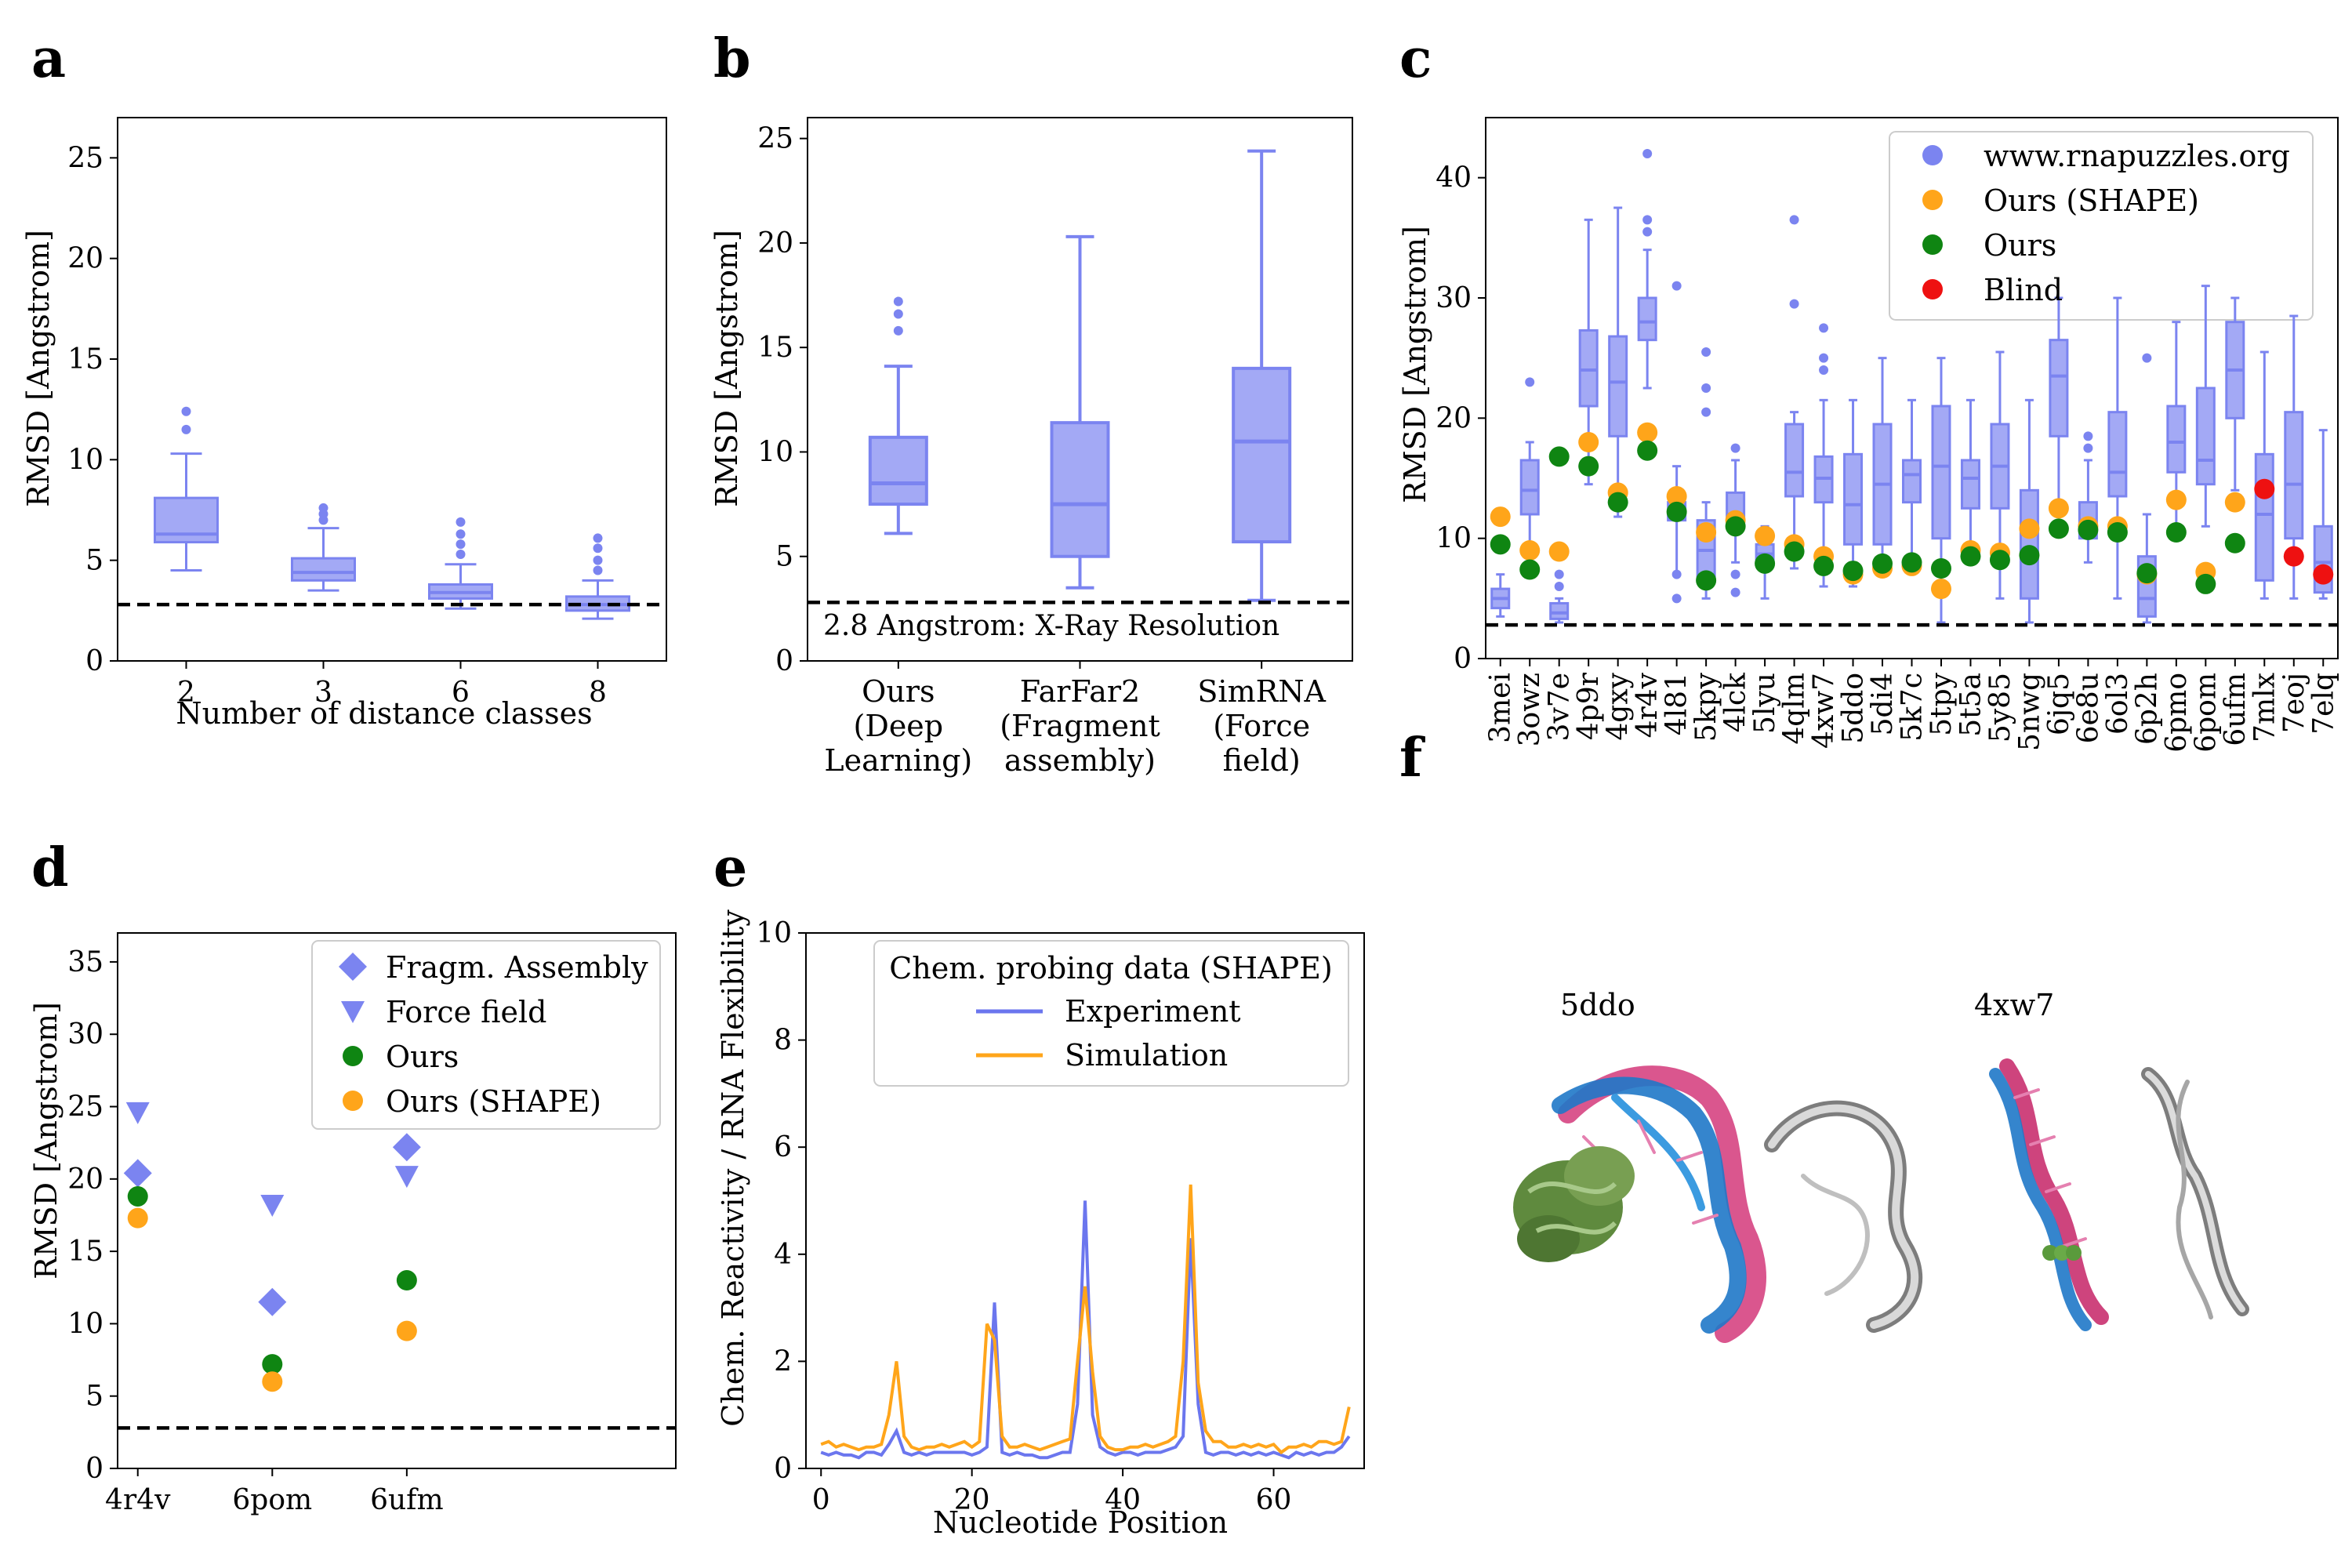  What do you see at coordinates (186, 411) in the screenshot?
I see `panel-a-box-2-flier` at bounding box center [186, 411].